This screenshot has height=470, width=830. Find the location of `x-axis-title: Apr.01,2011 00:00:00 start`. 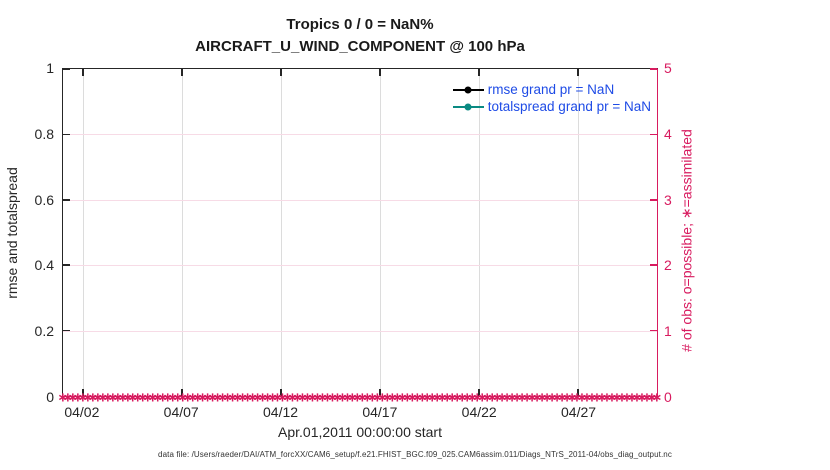

x-axis-title: Apr.01,2011 00:00:00 start is located at coordinates (360, 432).